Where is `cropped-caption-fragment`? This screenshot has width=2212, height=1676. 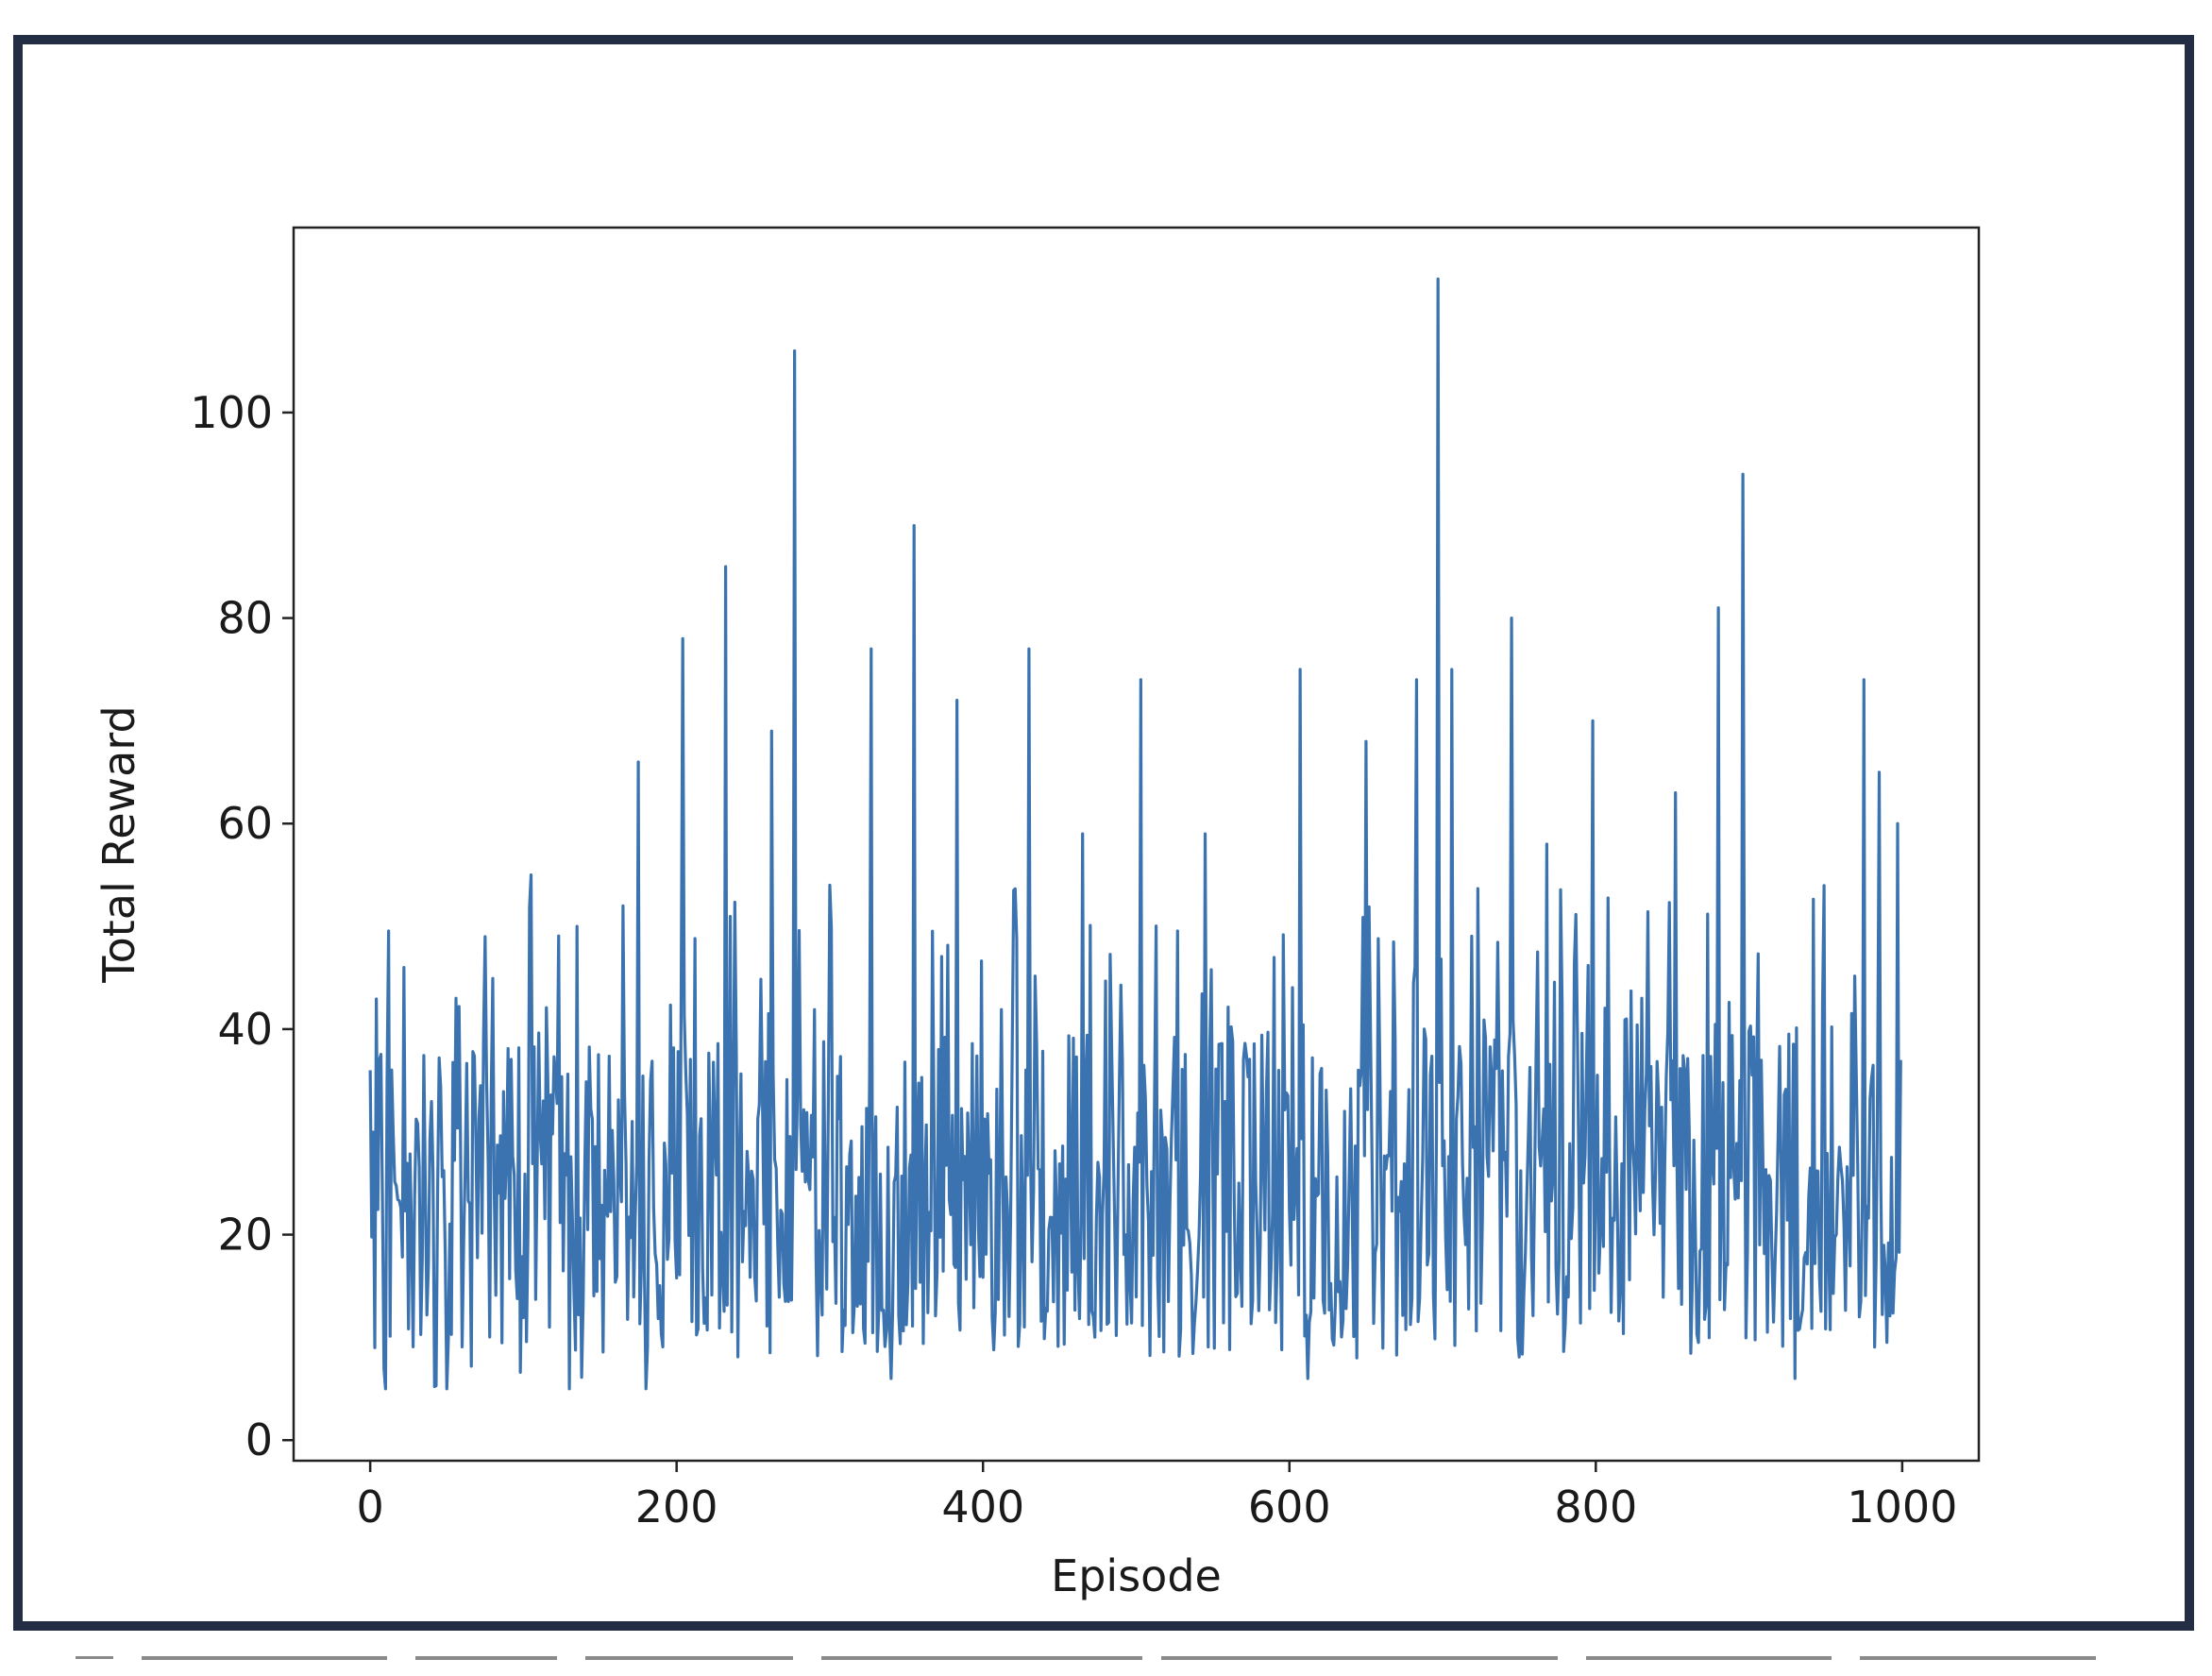
cropped-caption-fragment is located at coordinates (1106, 1663).